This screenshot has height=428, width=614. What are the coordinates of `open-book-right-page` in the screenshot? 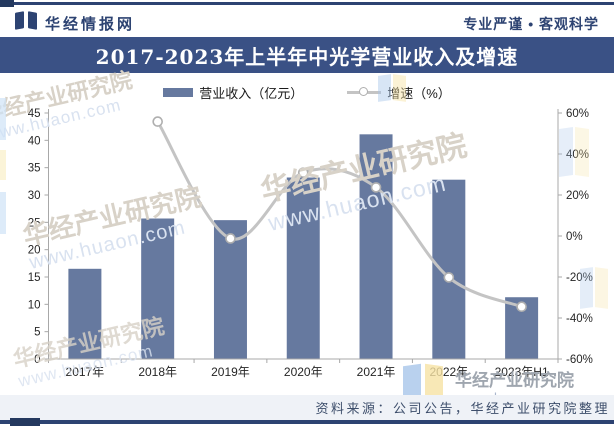 It's located at (32, 20).